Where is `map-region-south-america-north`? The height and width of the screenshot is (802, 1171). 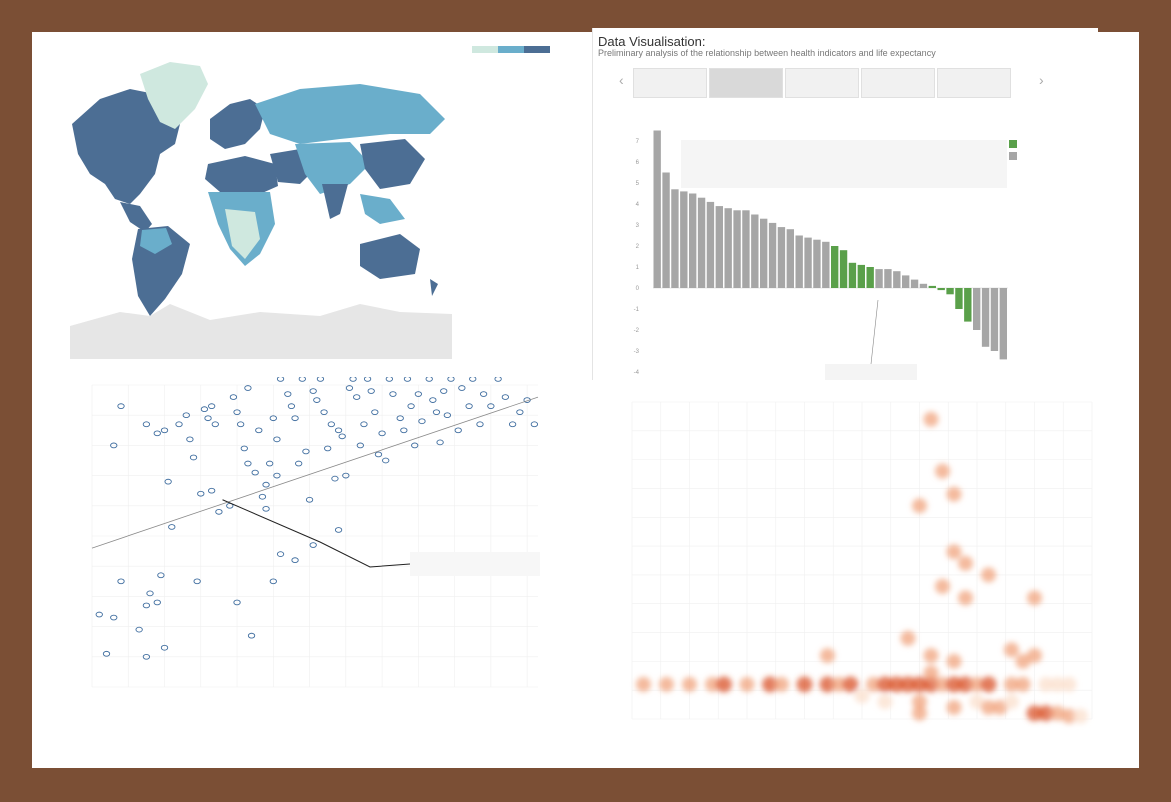 map-region-south-america-north is located at coordinates (156, 241).